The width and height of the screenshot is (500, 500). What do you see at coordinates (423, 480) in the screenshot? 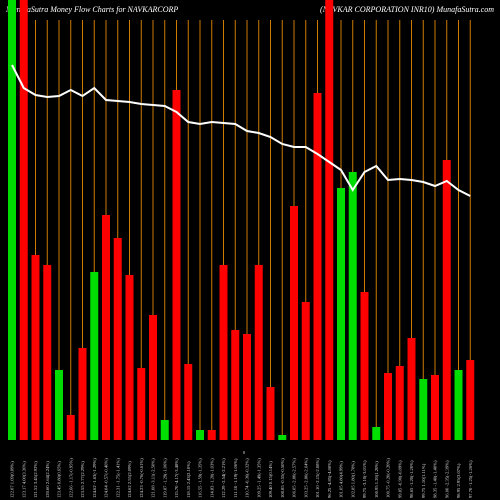
I see `x-tick-label: 99.75 1.10(1.11%)` at bounding box center [423, 480].